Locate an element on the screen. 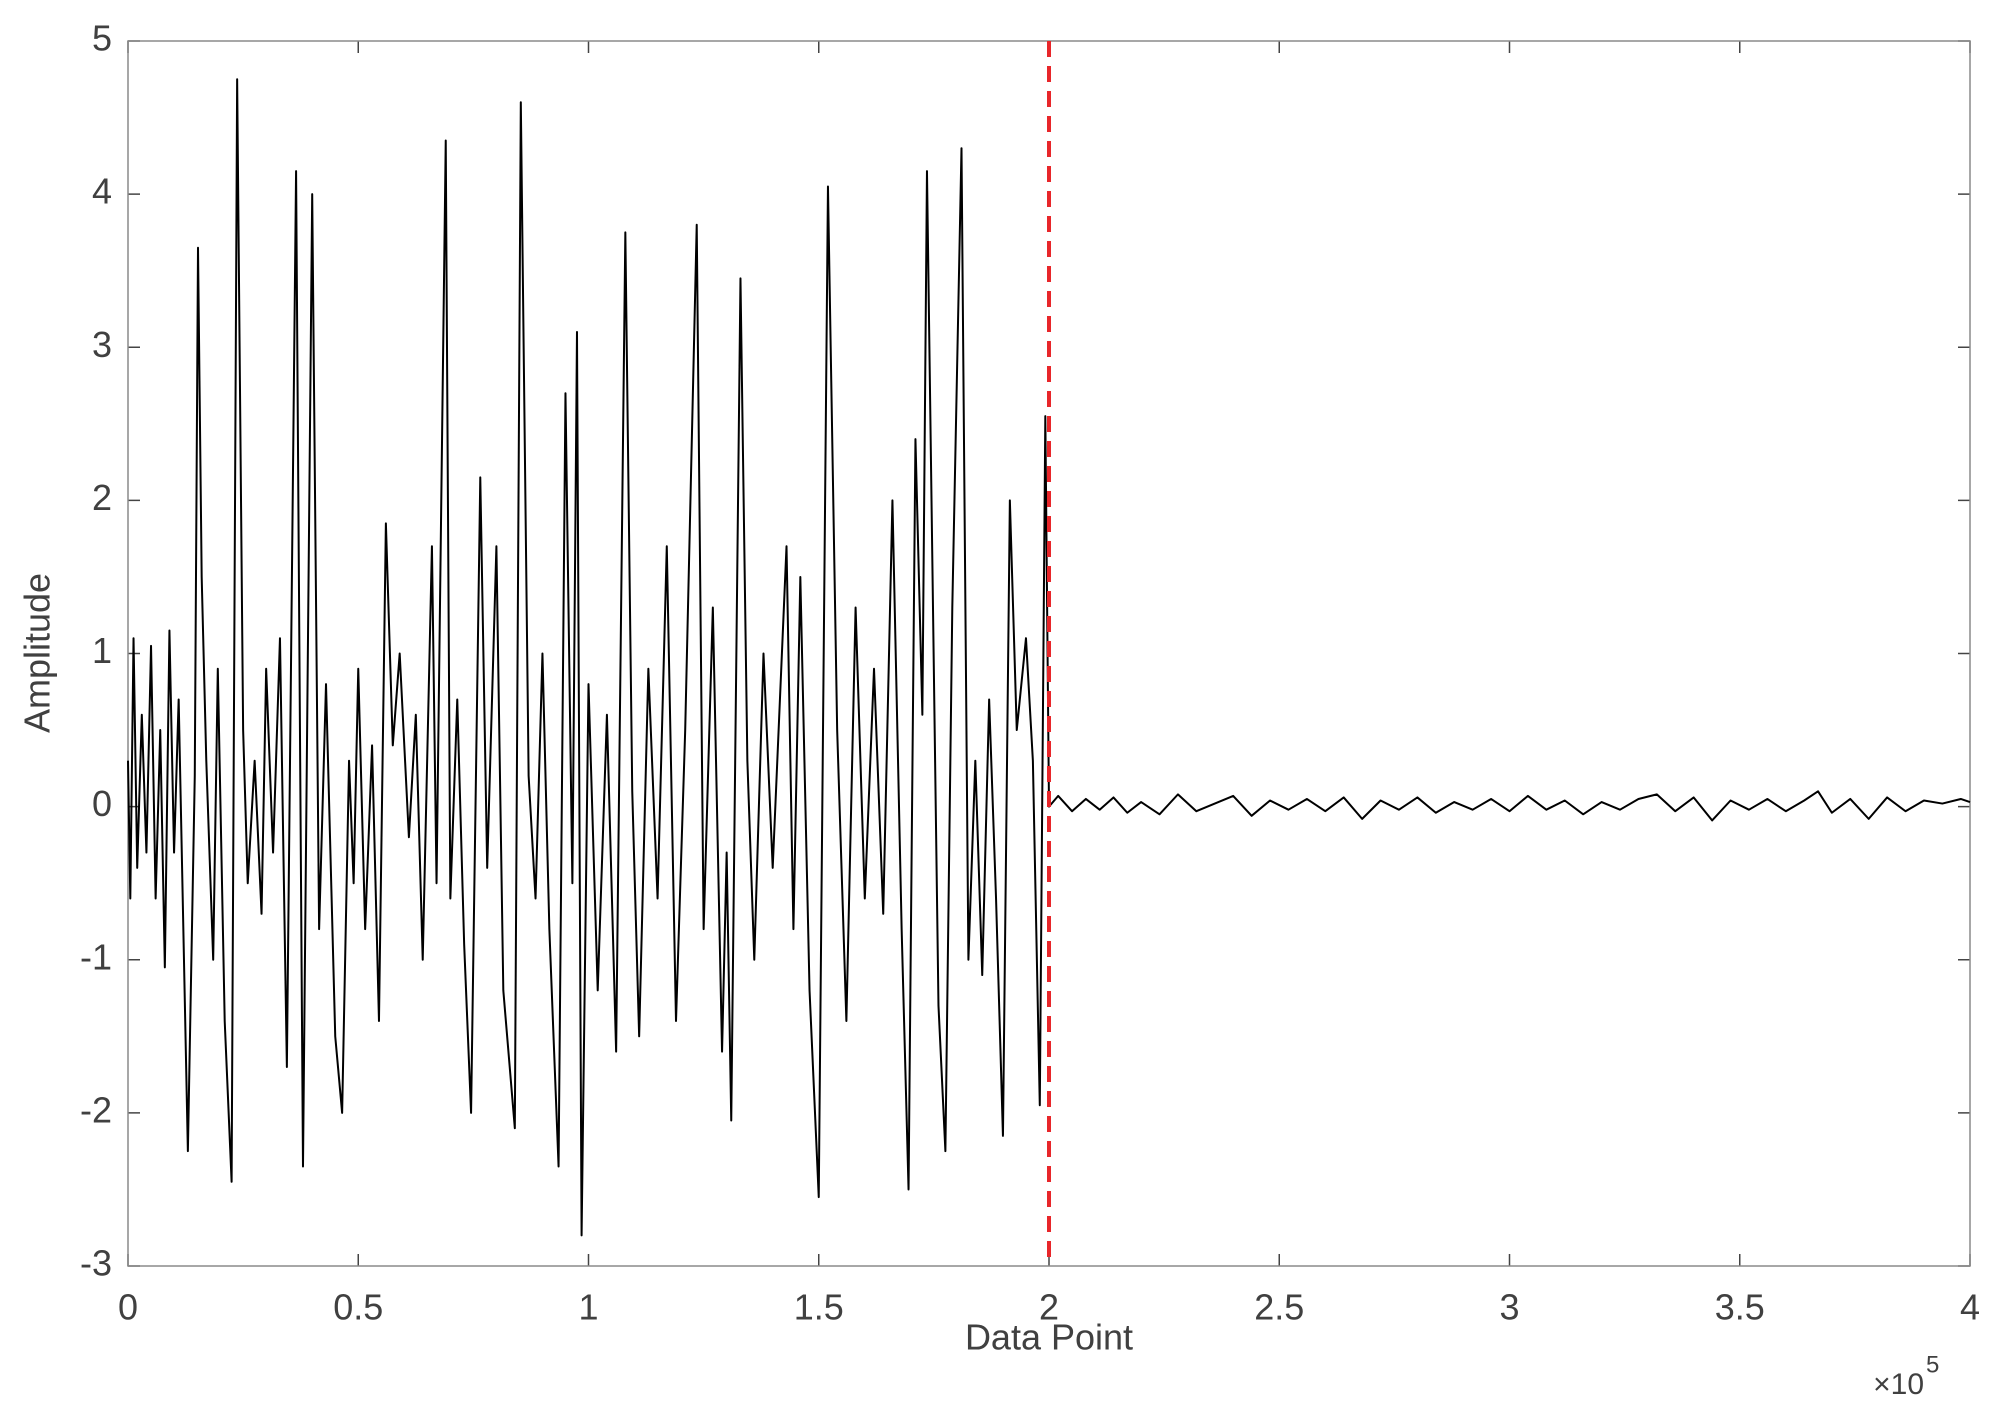 Image resolution: width=1989 pixels, height=1413 pixels. x-tick-label: 1.5 is located at coordinates (819, 1307).